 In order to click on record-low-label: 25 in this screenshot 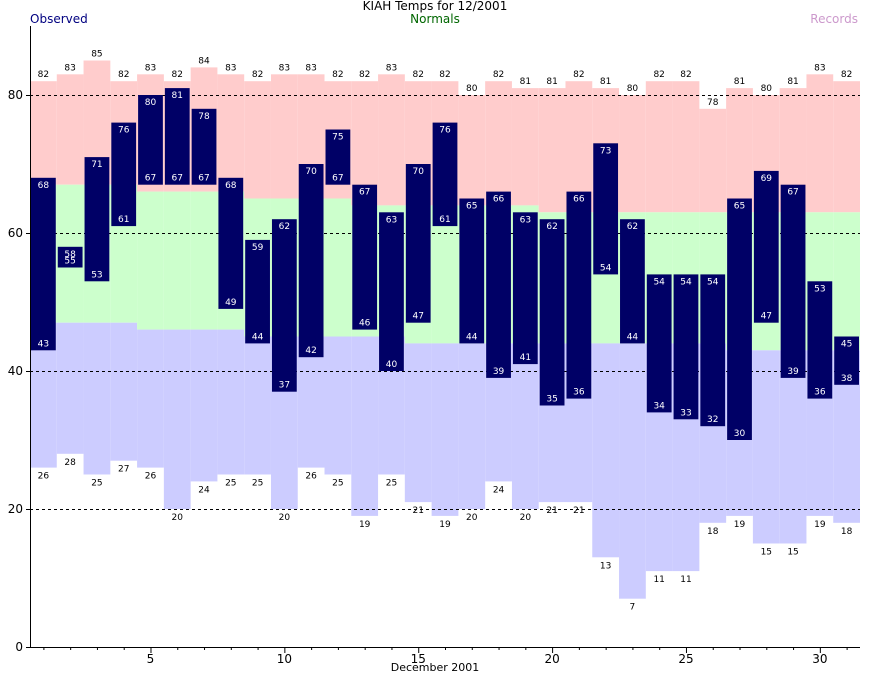, I will do `click(337, 484)`.